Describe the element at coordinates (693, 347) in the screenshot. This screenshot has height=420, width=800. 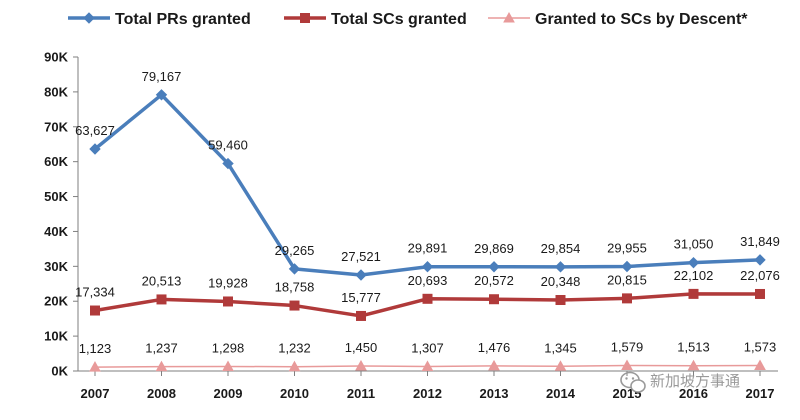
I see `data-label: 1,513` at that location.